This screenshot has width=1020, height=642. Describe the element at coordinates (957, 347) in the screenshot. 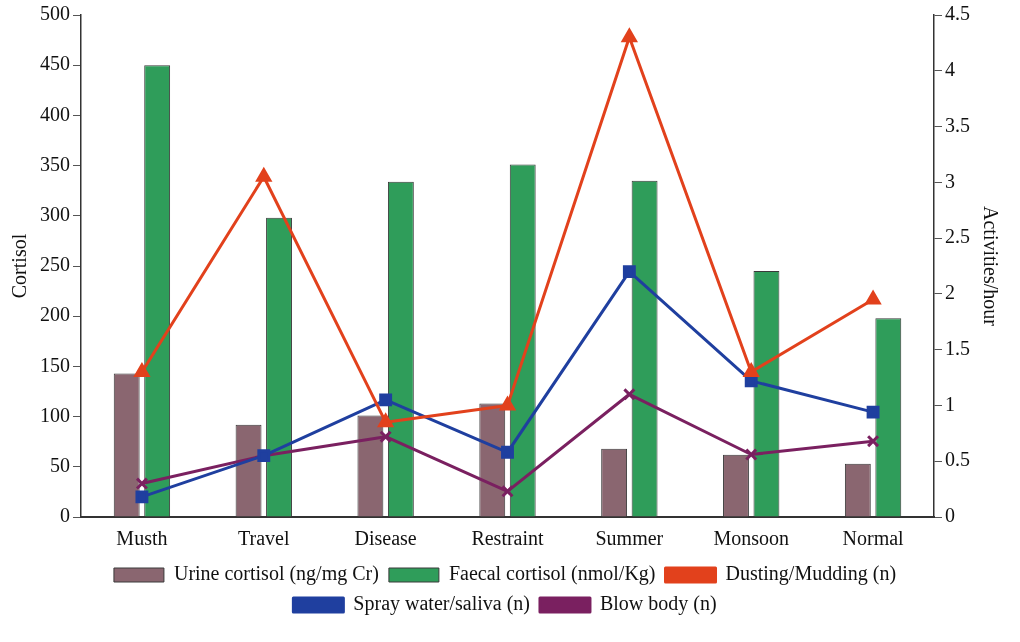

I see `y2-tick-label: 1.5` at that location.